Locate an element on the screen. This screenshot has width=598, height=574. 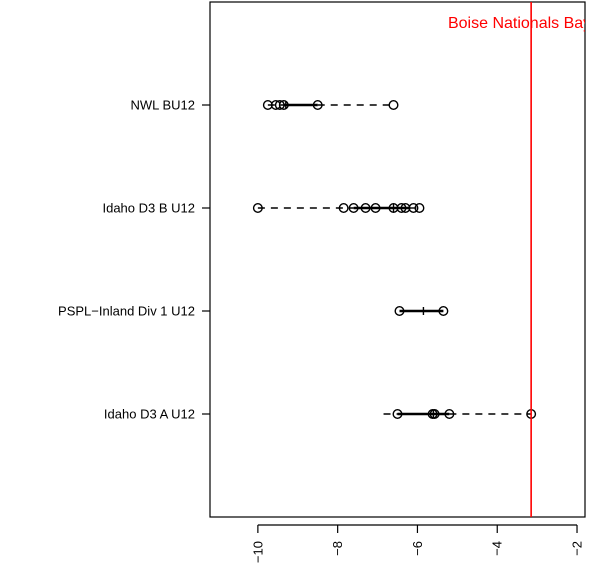
reference-label: Boise Nationals Bayern is located at coordinates (523, 23).